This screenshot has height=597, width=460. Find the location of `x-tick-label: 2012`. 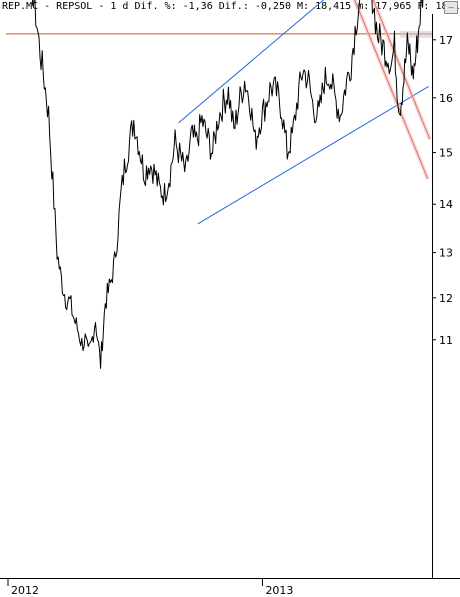

x-tick-label: 2012 is located at coordinates (25, 590).